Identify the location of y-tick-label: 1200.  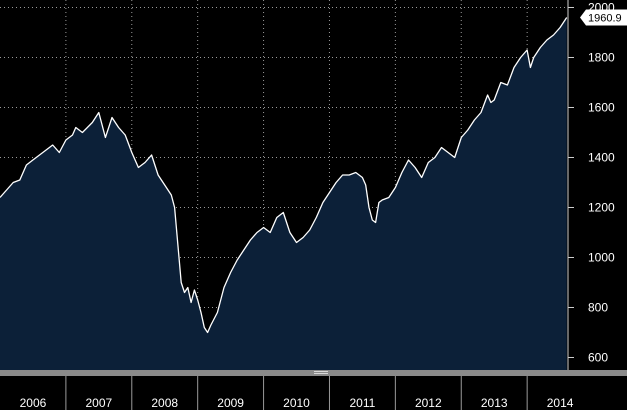
(601, 208).